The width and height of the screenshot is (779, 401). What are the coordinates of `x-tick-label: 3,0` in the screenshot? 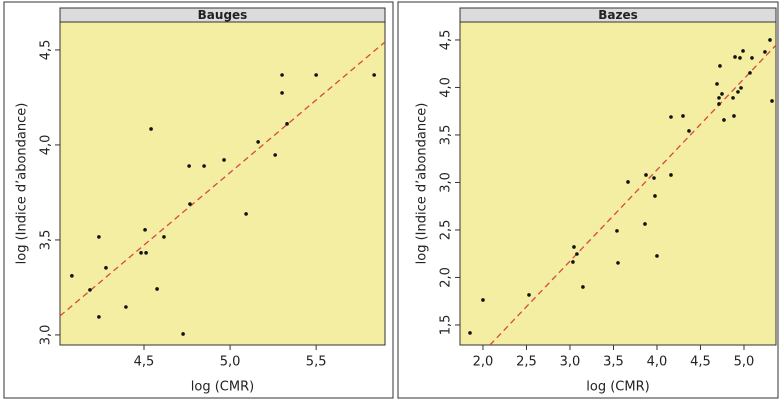 It's located at (570, 362).